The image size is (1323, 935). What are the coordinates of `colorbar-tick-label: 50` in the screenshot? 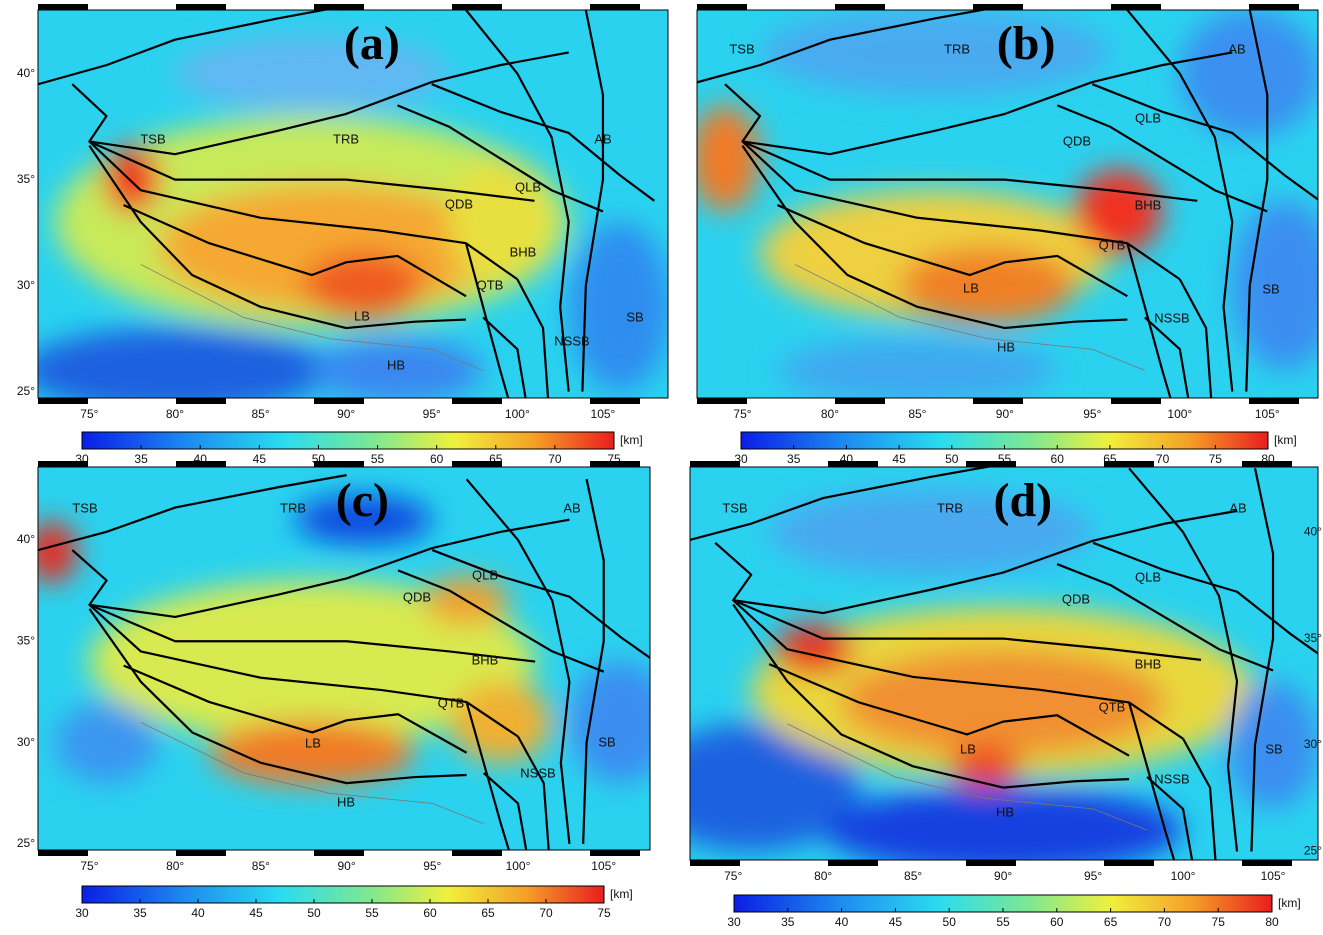 It's located at (950, 922).